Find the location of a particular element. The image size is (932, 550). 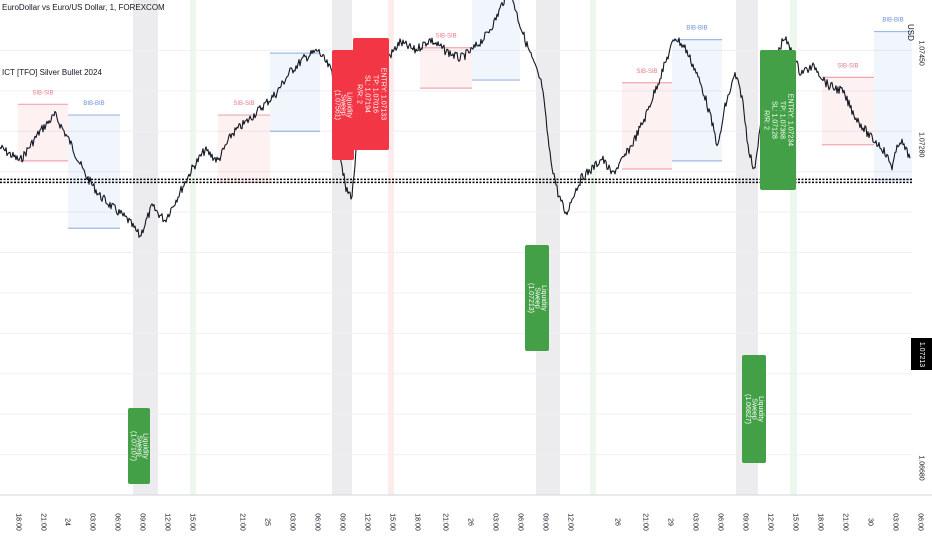

last-price-value: 1.07213 is located at coordinates (921, 354).